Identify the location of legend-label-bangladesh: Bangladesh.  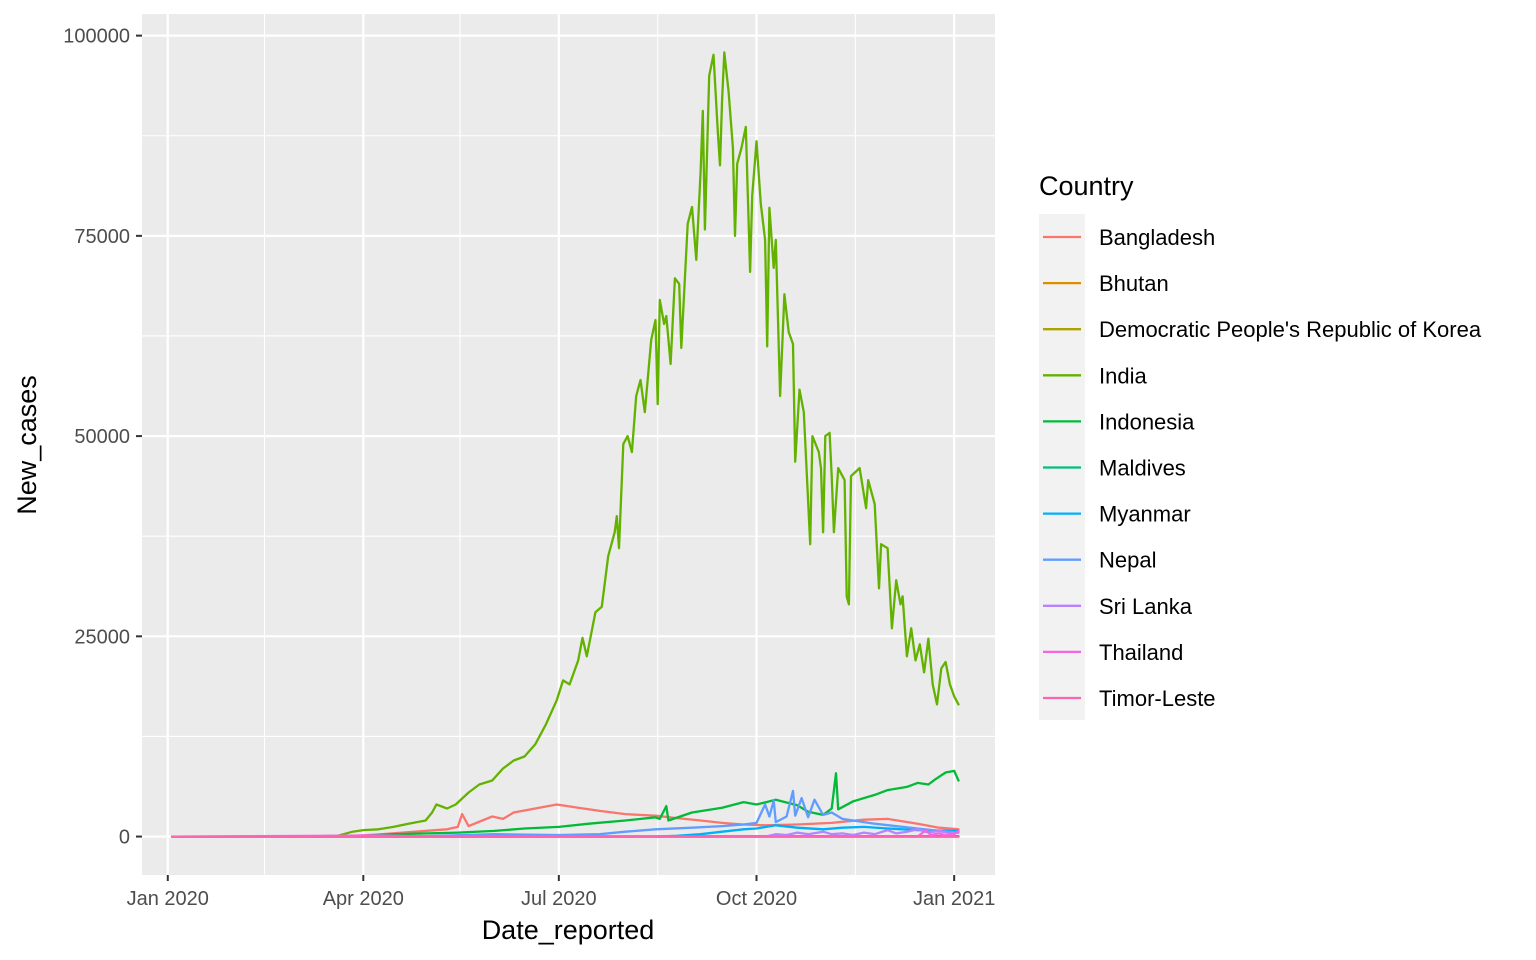
(1157, 237).